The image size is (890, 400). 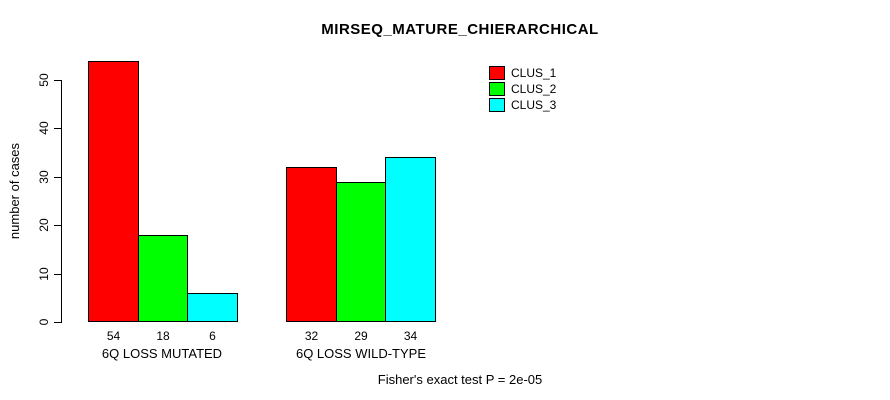 What do you see at coordinates (410, 336) in the screenshot?
I see `bar-value-label: 34` at bounding box center [410, 336].